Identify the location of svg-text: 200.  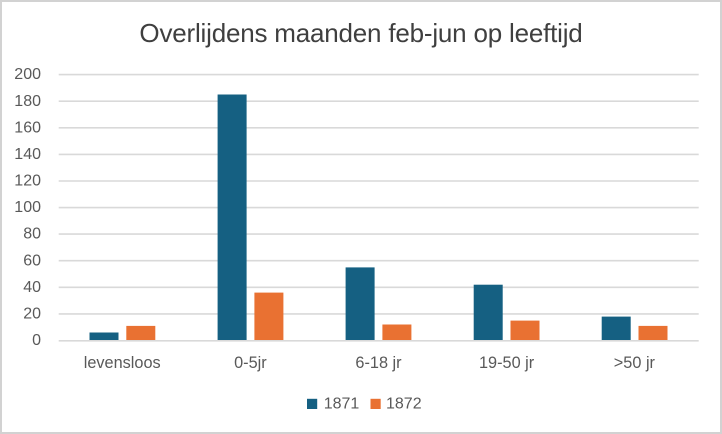
(27, 74).